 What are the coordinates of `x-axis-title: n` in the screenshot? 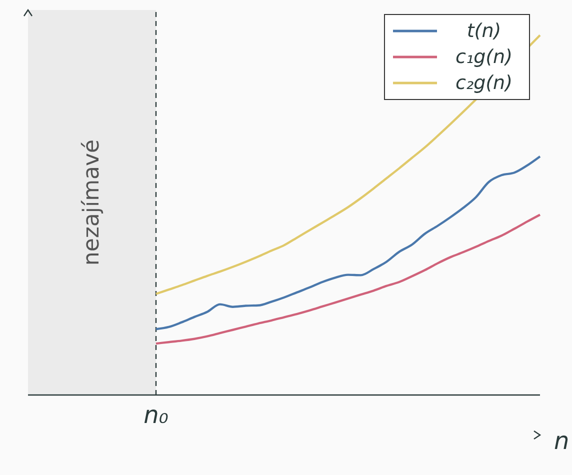 It's located at (562, 441).